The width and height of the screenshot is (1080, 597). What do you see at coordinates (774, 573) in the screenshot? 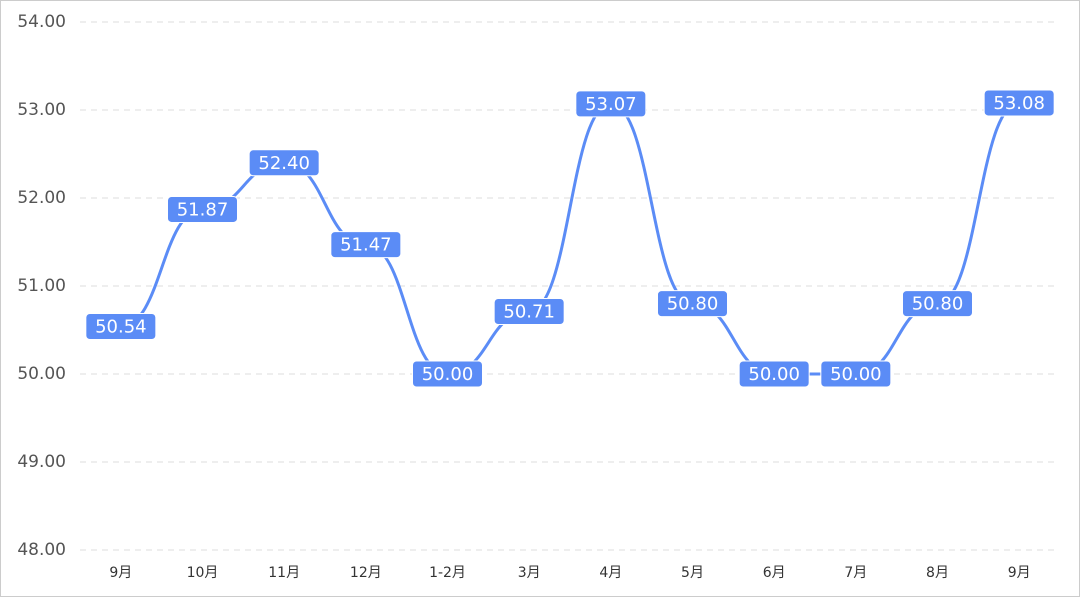
I see `x-tick-label: 6月` at bounding box center [774, 573].